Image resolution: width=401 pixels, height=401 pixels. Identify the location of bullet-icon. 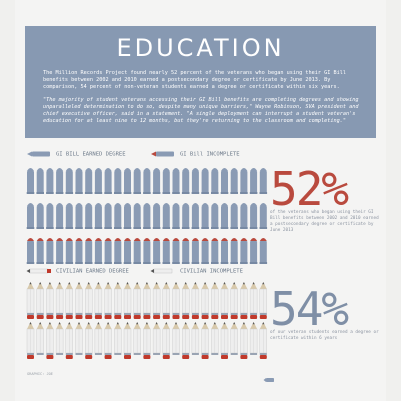
(38, 154).